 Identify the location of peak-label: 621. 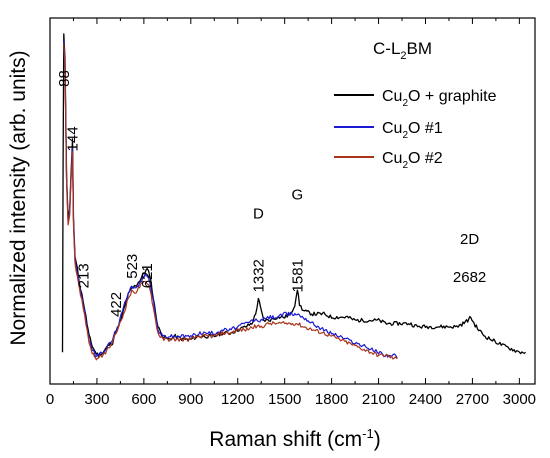
(147, 275).